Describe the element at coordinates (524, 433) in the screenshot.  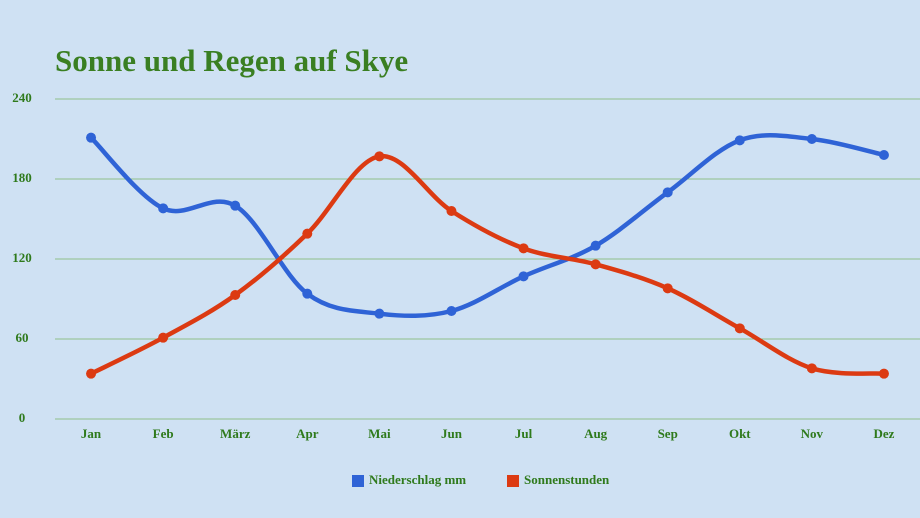
I see `x-tick-label: Jul` at that location.